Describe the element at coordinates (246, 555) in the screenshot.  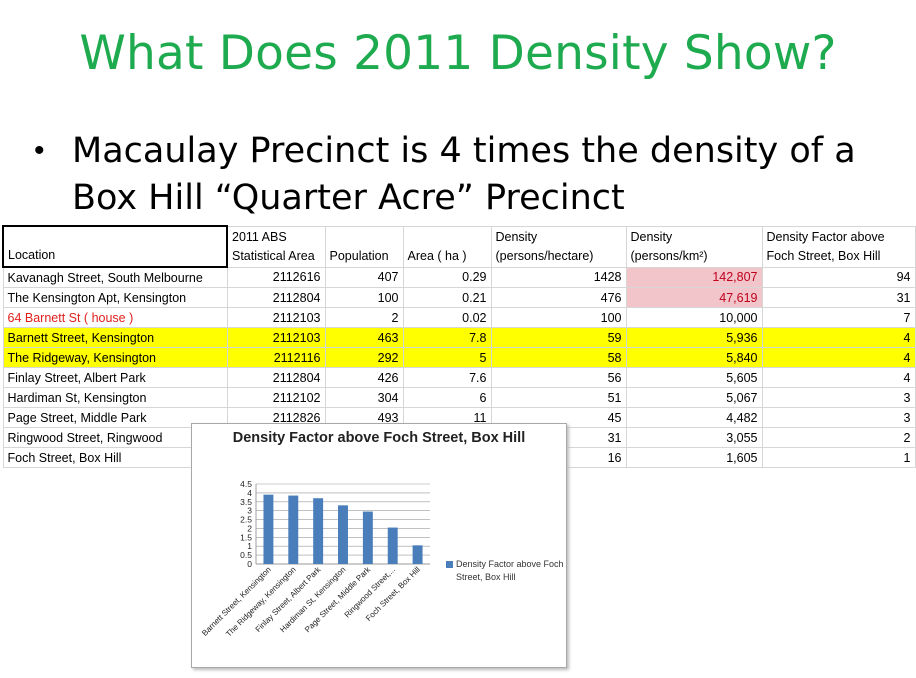
I see `y-tick-label: 0.5` at that location.